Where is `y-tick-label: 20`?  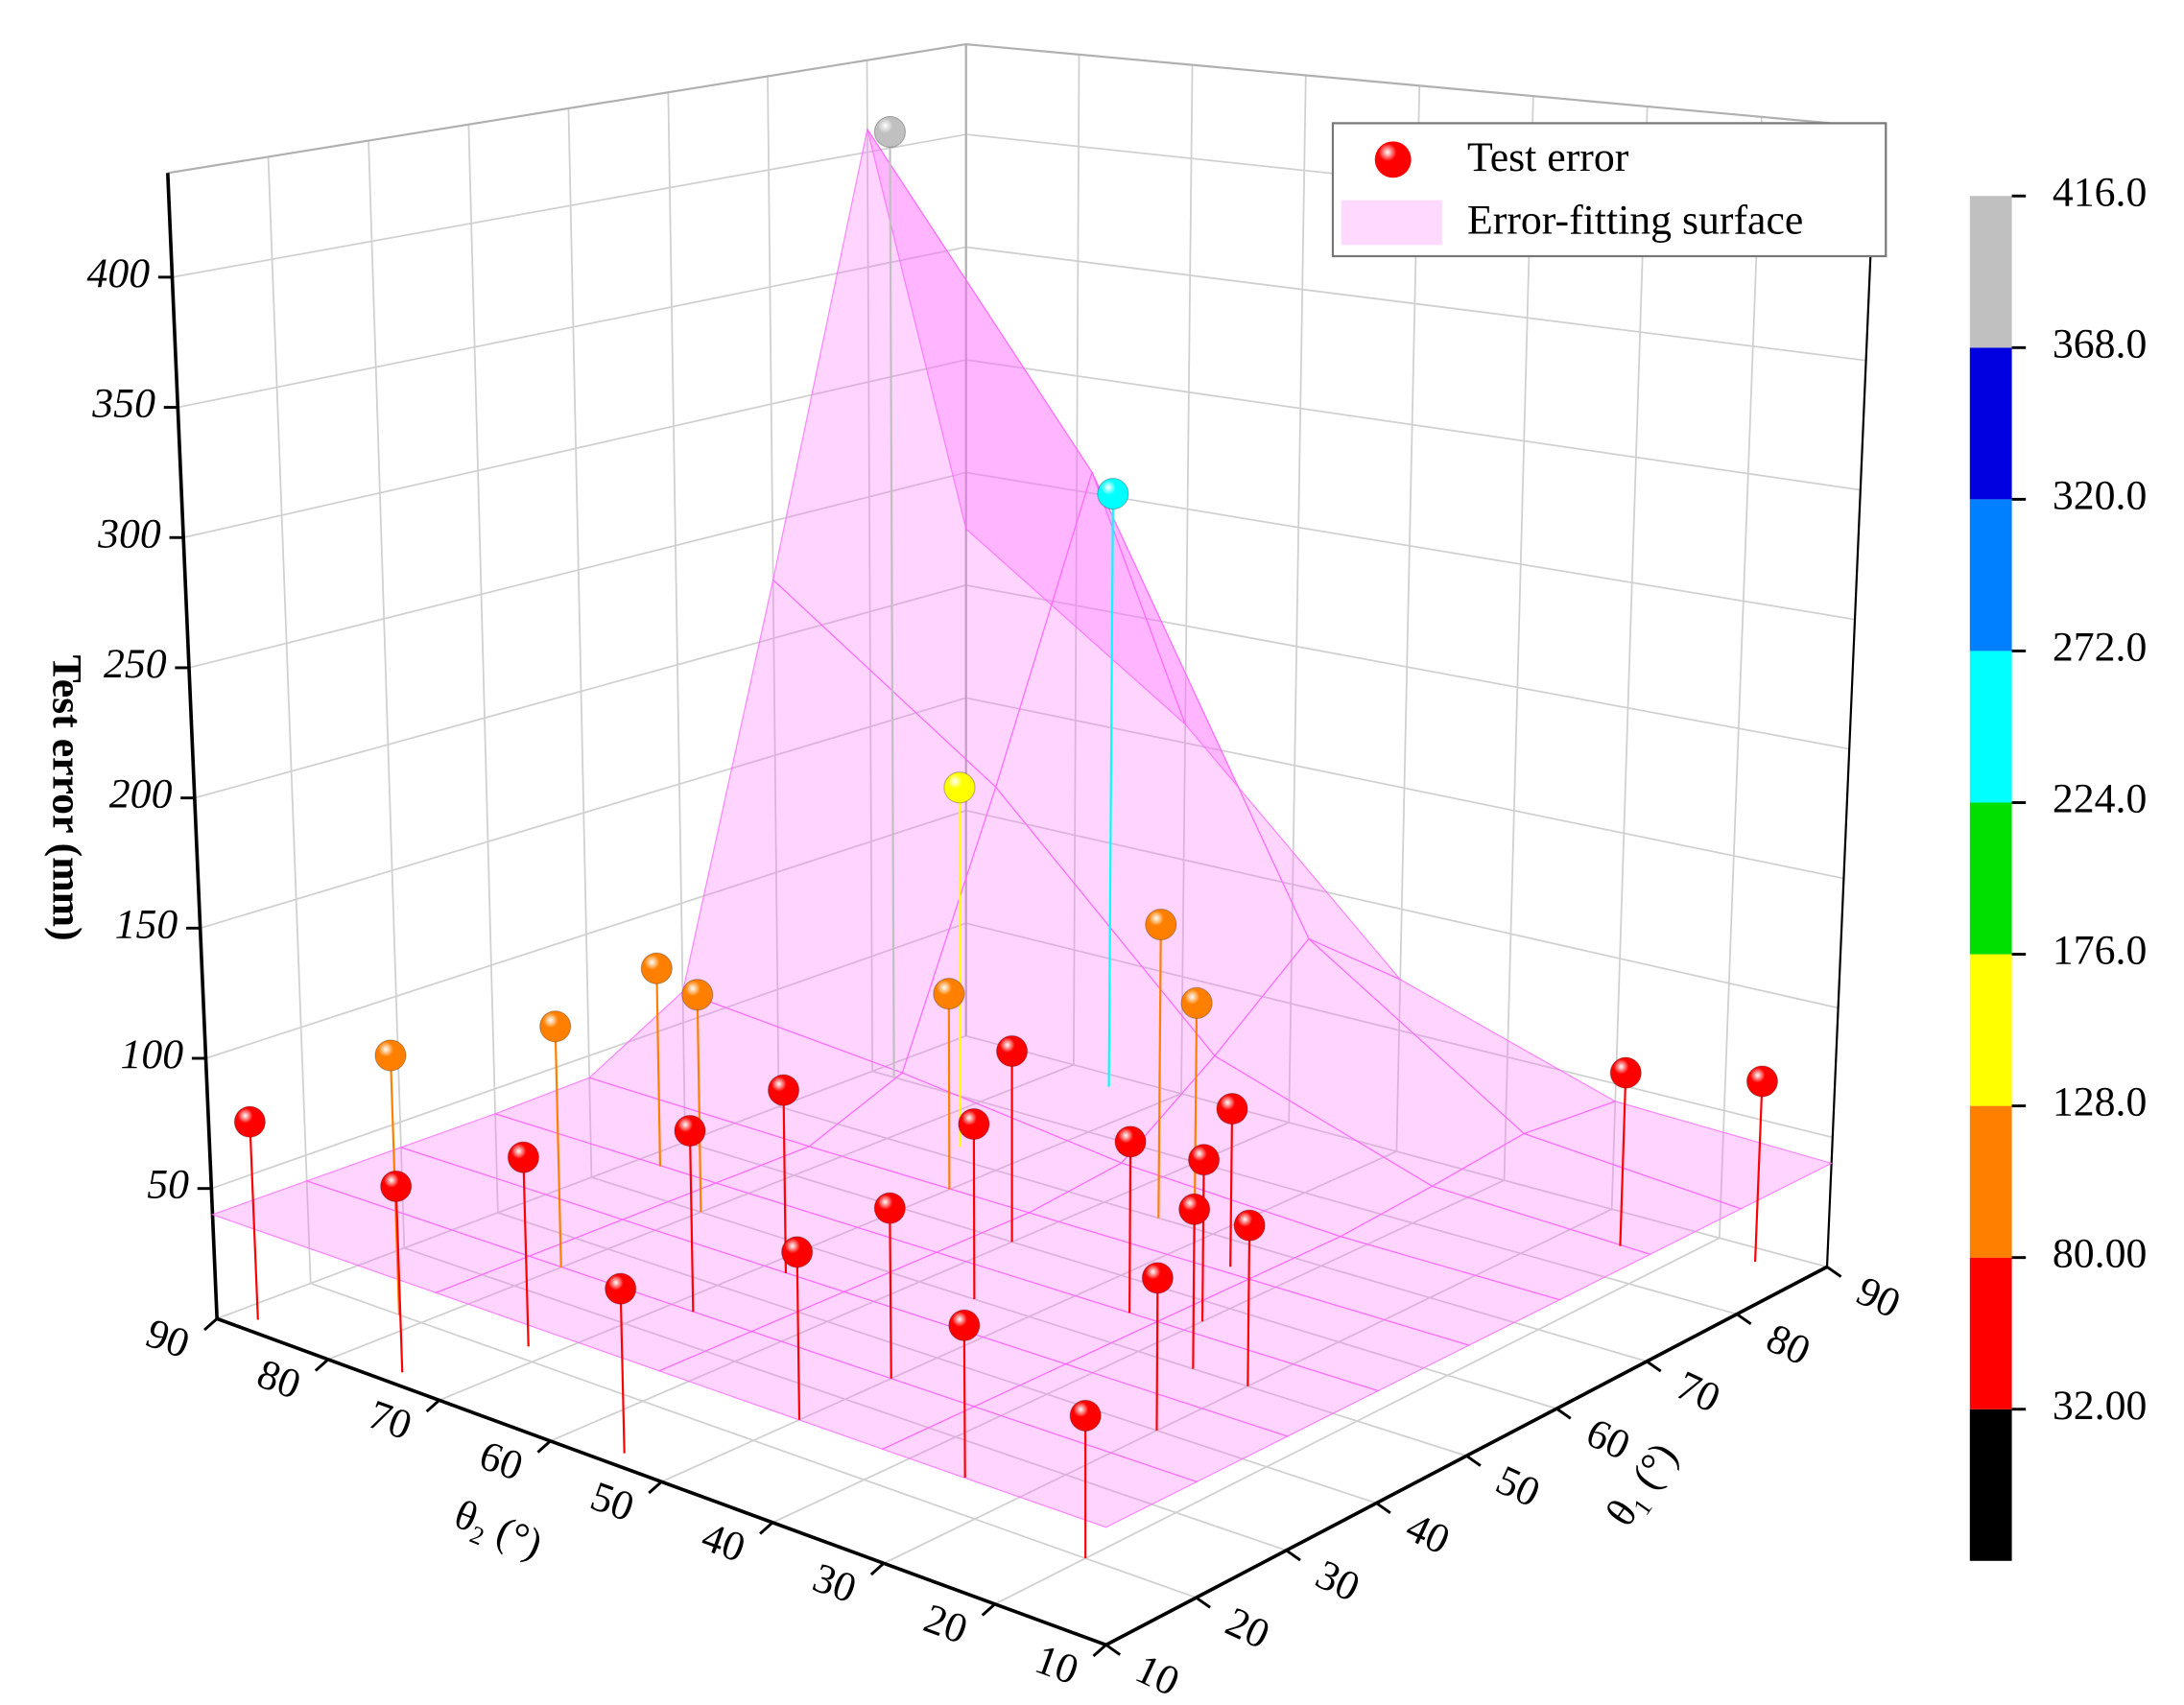 y-tick-label: 20 is located at coordinates (946, 1624).